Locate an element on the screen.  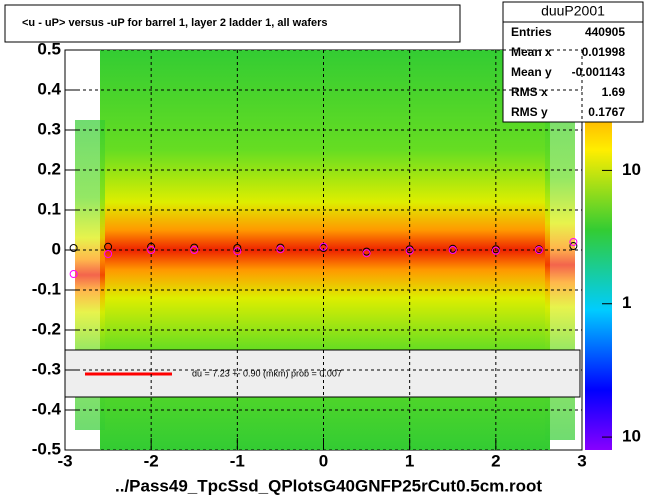
x-tick-label: 3 is located at coordinates (581, 460).